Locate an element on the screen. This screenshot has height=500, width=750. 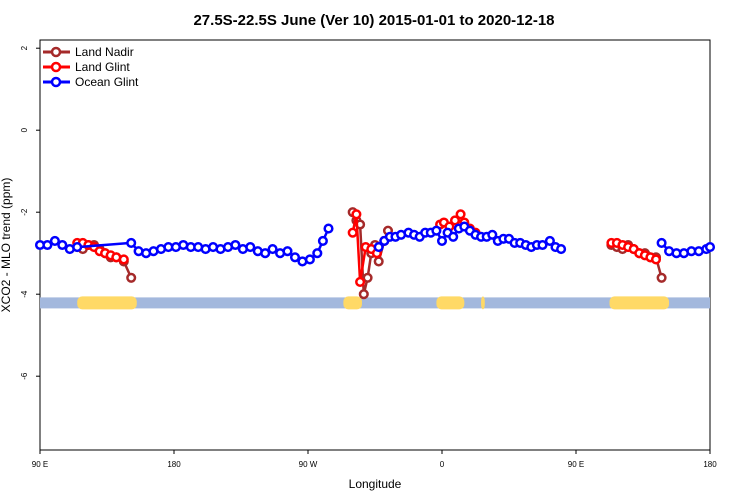
y-tick-label: 0 is located at coordinates (24, 129).